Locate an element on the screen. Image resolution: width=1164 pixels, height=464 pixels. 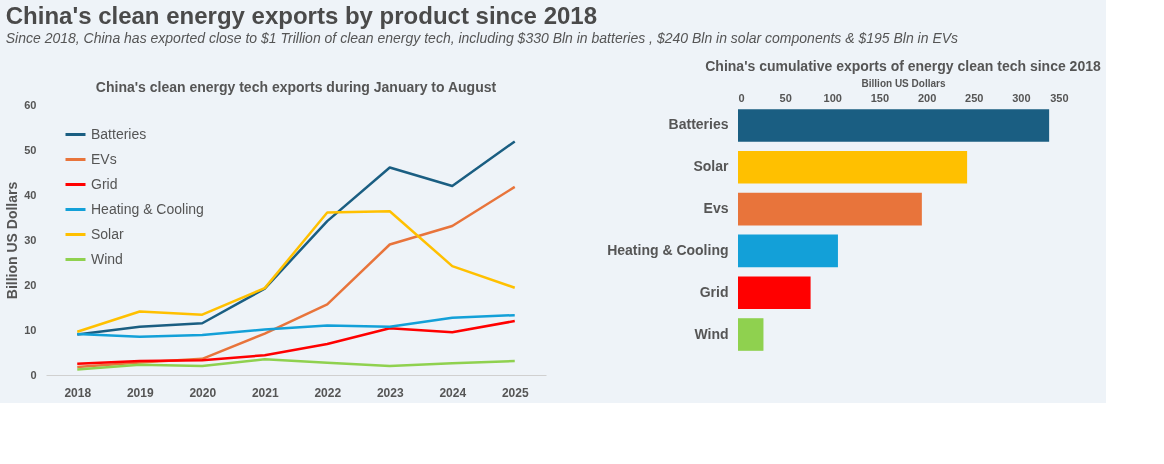
x-tick-label: 2024 is located at coordinates (453, 392).